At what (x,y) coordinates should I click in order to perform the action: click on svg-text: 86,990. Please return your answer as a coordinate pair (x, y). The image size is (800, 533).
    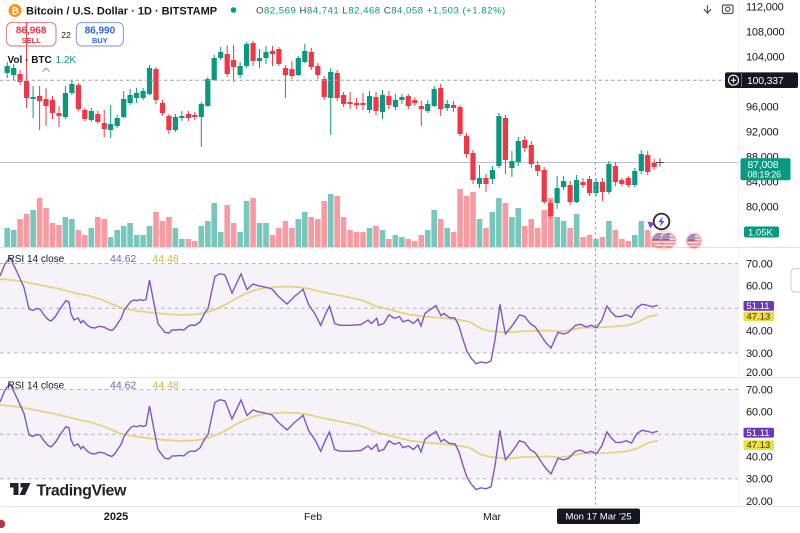
    Looking at the image, I should click on (100, 31).